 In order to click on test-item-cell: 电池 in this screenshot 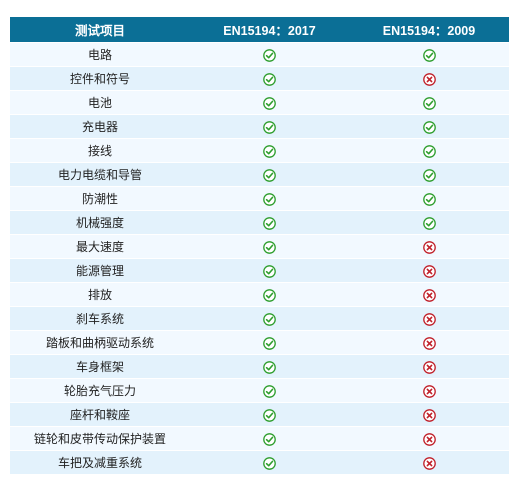, I will do `click(100, 102)`.